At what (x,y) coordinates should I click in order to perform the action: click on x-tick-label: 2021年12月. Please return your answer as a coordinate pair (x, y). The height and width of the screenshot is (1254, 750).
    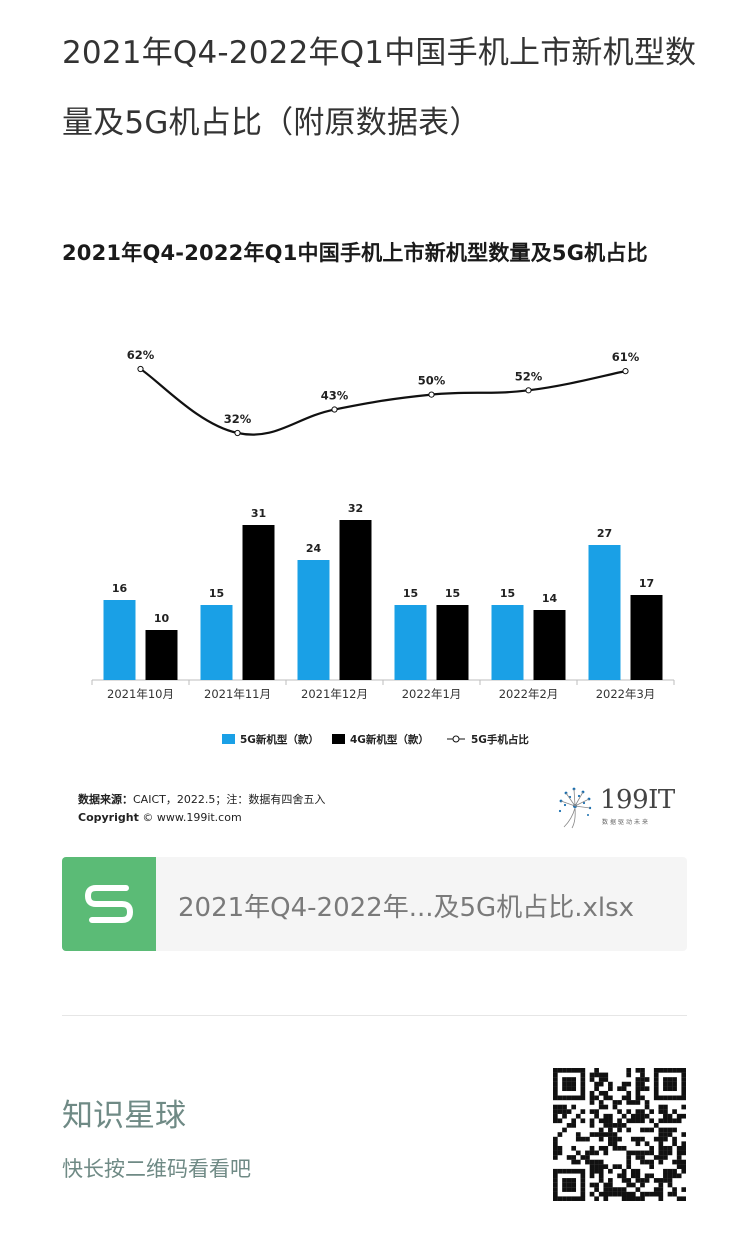
    Looking at the image, I should click on (334, 694).